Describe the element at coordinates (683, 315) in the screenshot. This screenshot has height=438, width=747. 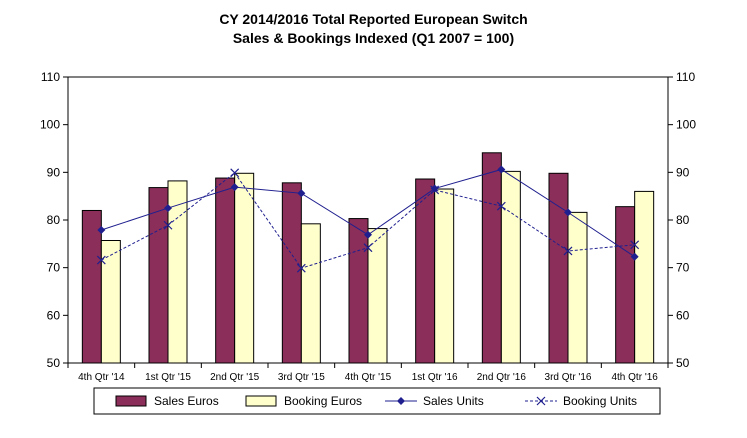
I see `y-tick-label-right: 60` at that location.